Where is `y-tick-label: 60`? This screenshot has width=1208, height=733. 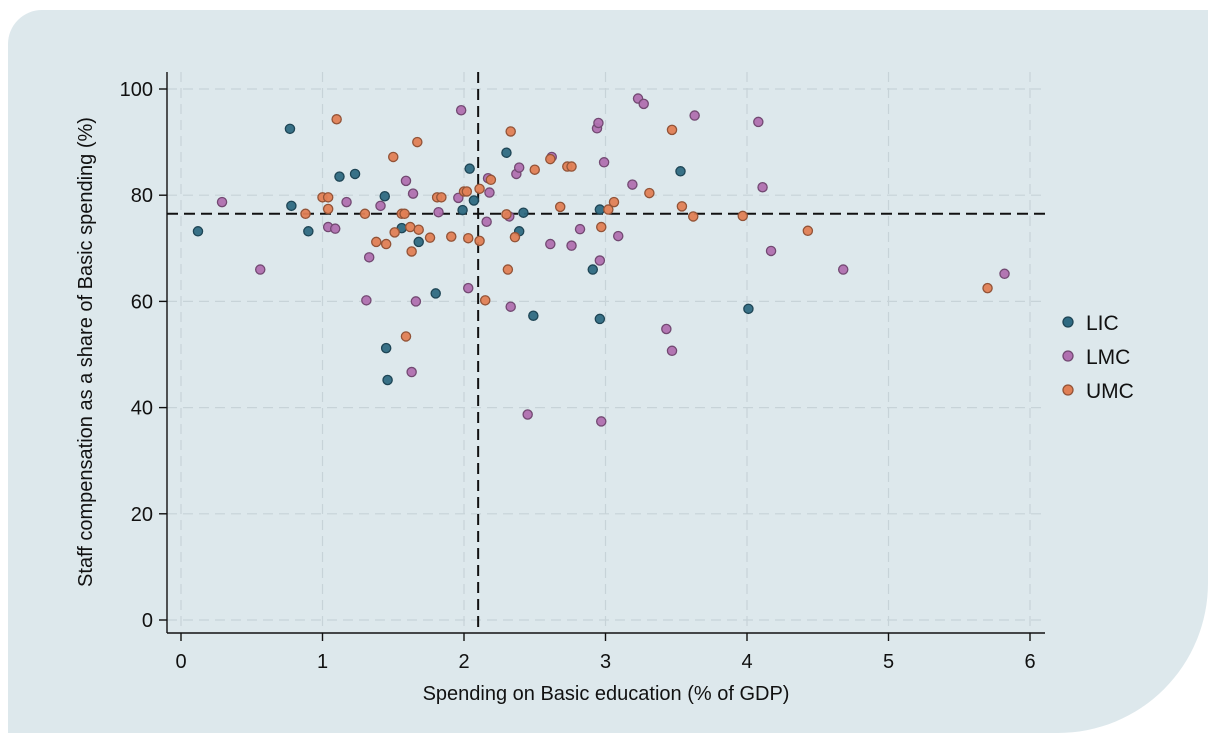
y-tick-label: 60 is located at coordinates (142, 302).